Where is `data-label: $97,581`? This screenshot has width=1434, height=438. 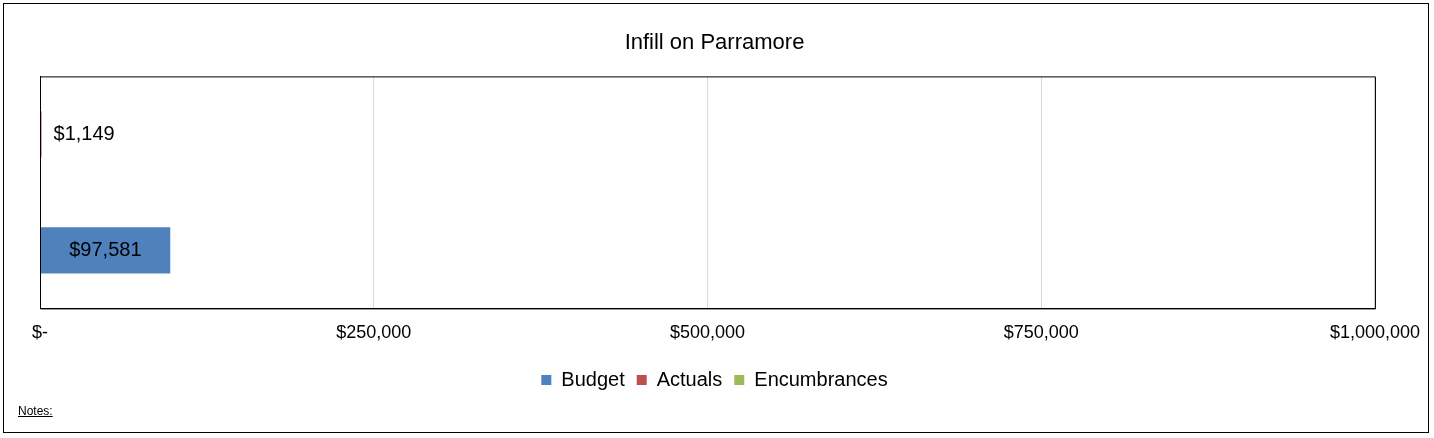 data-label: $97,581 is located at coordinates (105, 248).